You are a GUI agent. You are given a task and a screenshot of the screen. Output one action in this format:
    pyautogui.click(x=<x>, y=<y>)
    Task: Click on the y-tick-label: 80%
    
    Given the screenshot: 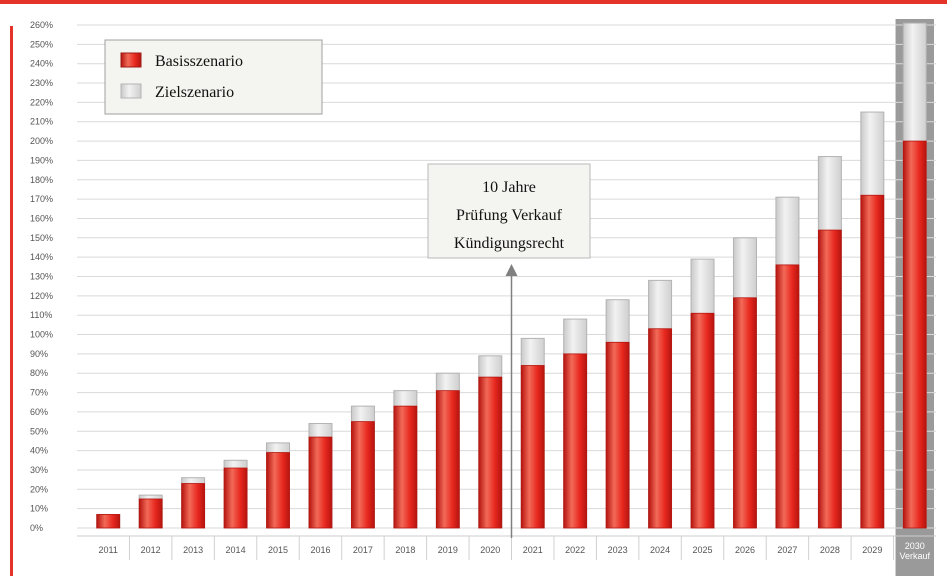 What is the action you would take?
    pyautogui.click(x=39, y=373)
    